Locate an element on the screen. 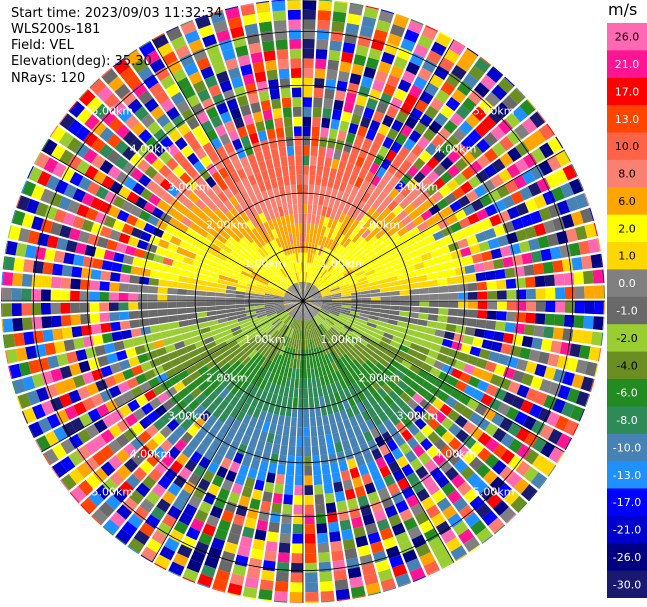 Image resolution: width=647 pixels, height=607 pixels. colorbar-tick-label: -8.0 is located at coordinates (626, 420).